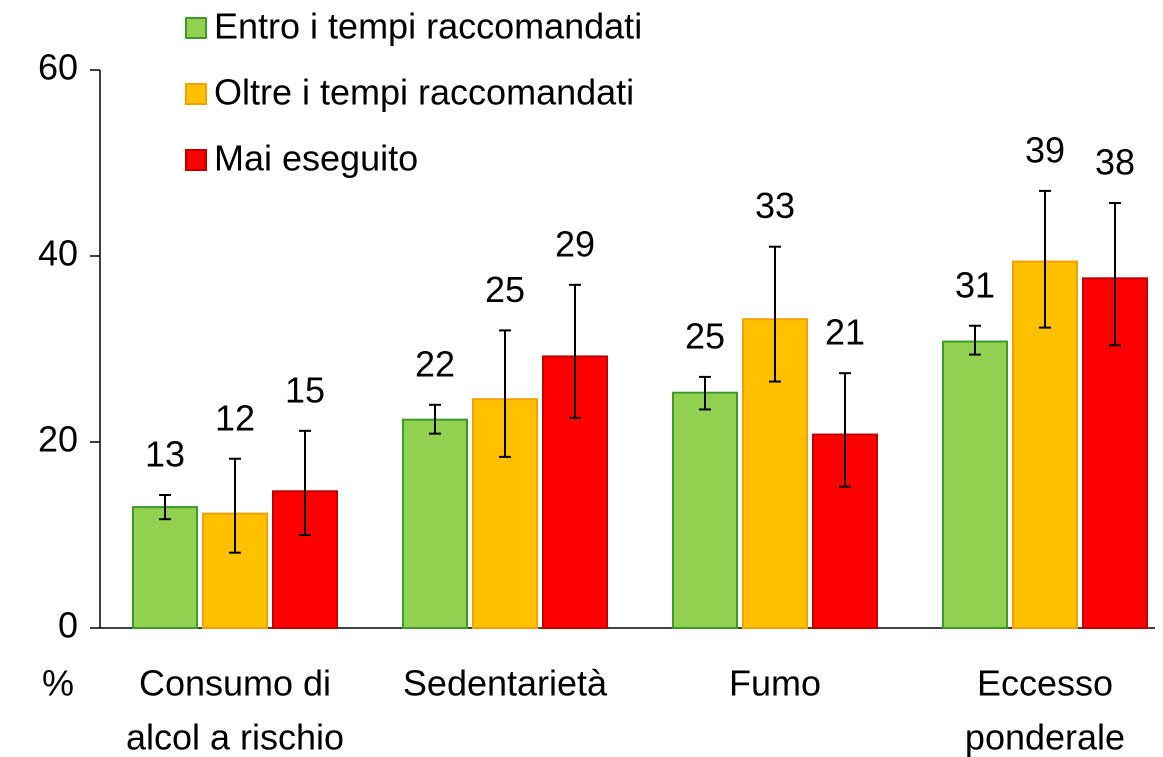 The height and width of the screenshot is (757, 1163). I want to click on legend-label: Entro i tempi raccomandati, so click(428, 26).